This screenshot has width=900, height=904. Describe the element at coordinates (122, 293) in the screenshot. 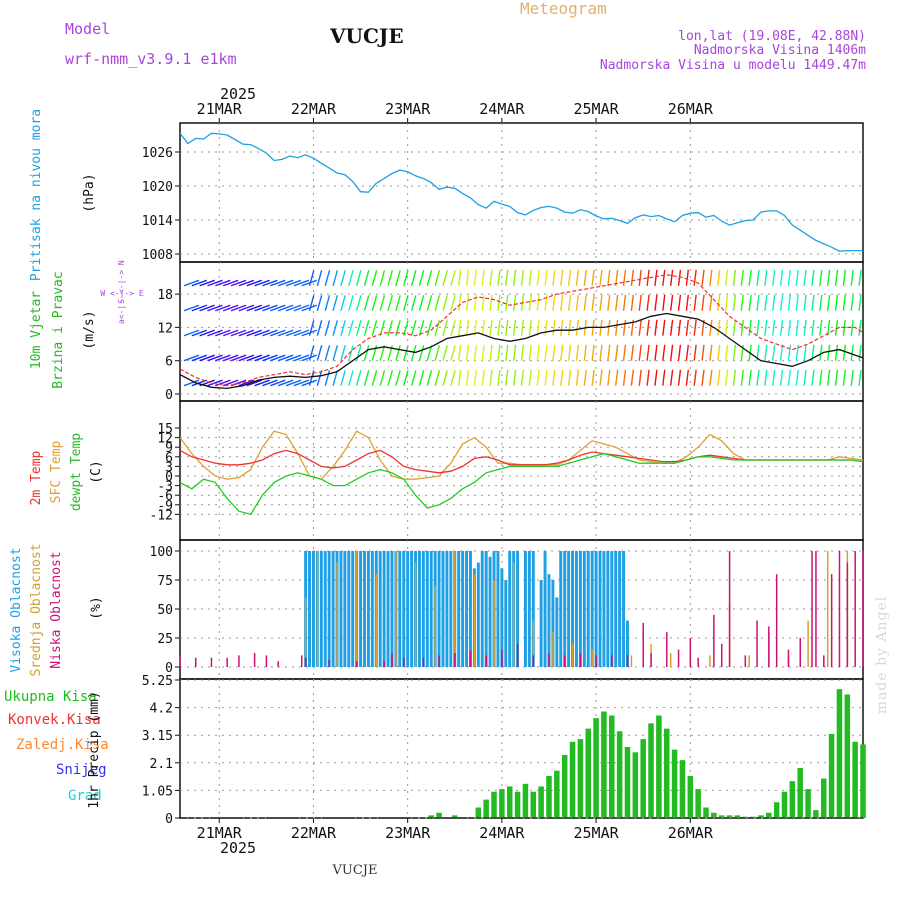

I see `wind-compass-ew: W <-|-> E` at that location.